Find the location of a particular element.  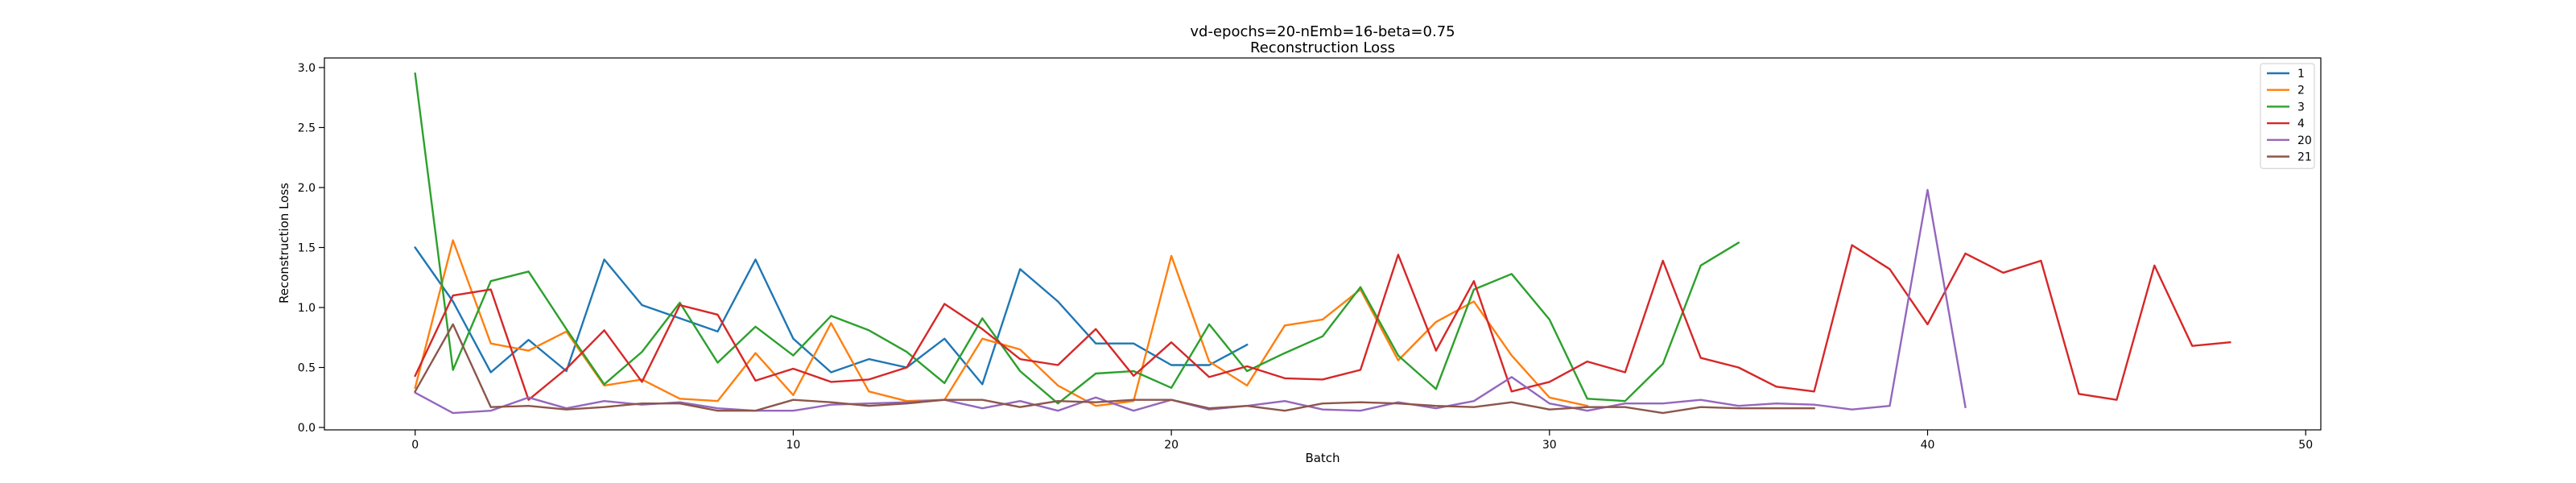

chart-subtitle: Reconstruction Loss is located at coordinates (1322, 47).